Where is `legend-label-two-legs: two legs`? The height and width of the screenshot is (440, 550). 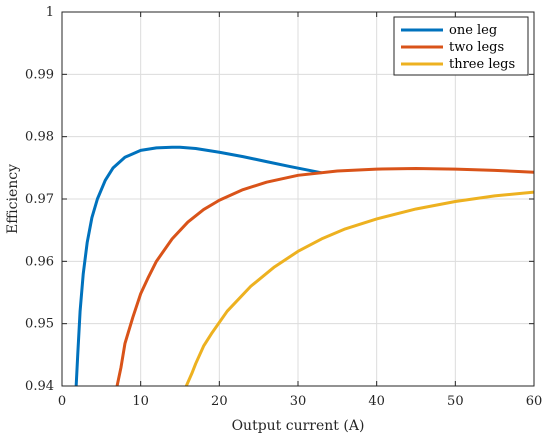 legend-label-two-legs: two legs is located at coordinates (476, 47).